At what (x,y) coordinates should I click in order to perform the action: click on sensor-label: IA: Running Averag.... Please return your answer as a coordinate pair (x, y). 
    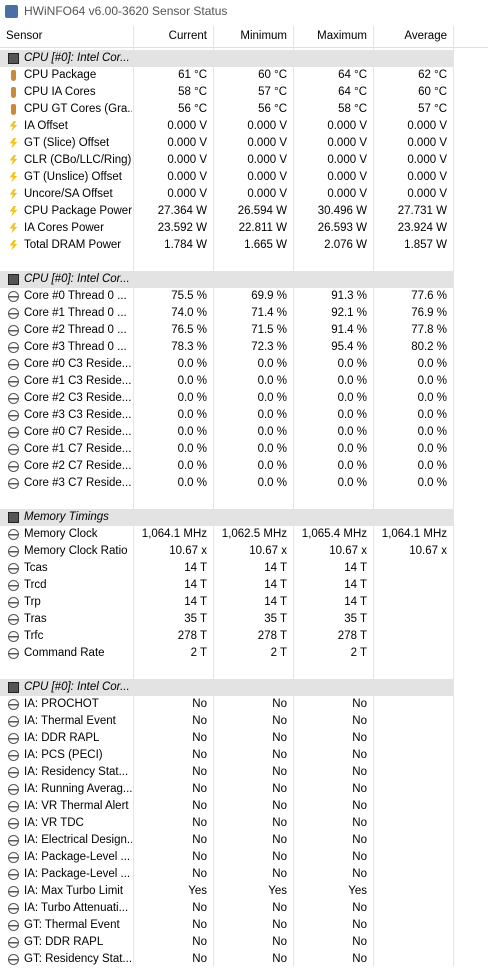
    Looking at the image, I should click on (78, 788).